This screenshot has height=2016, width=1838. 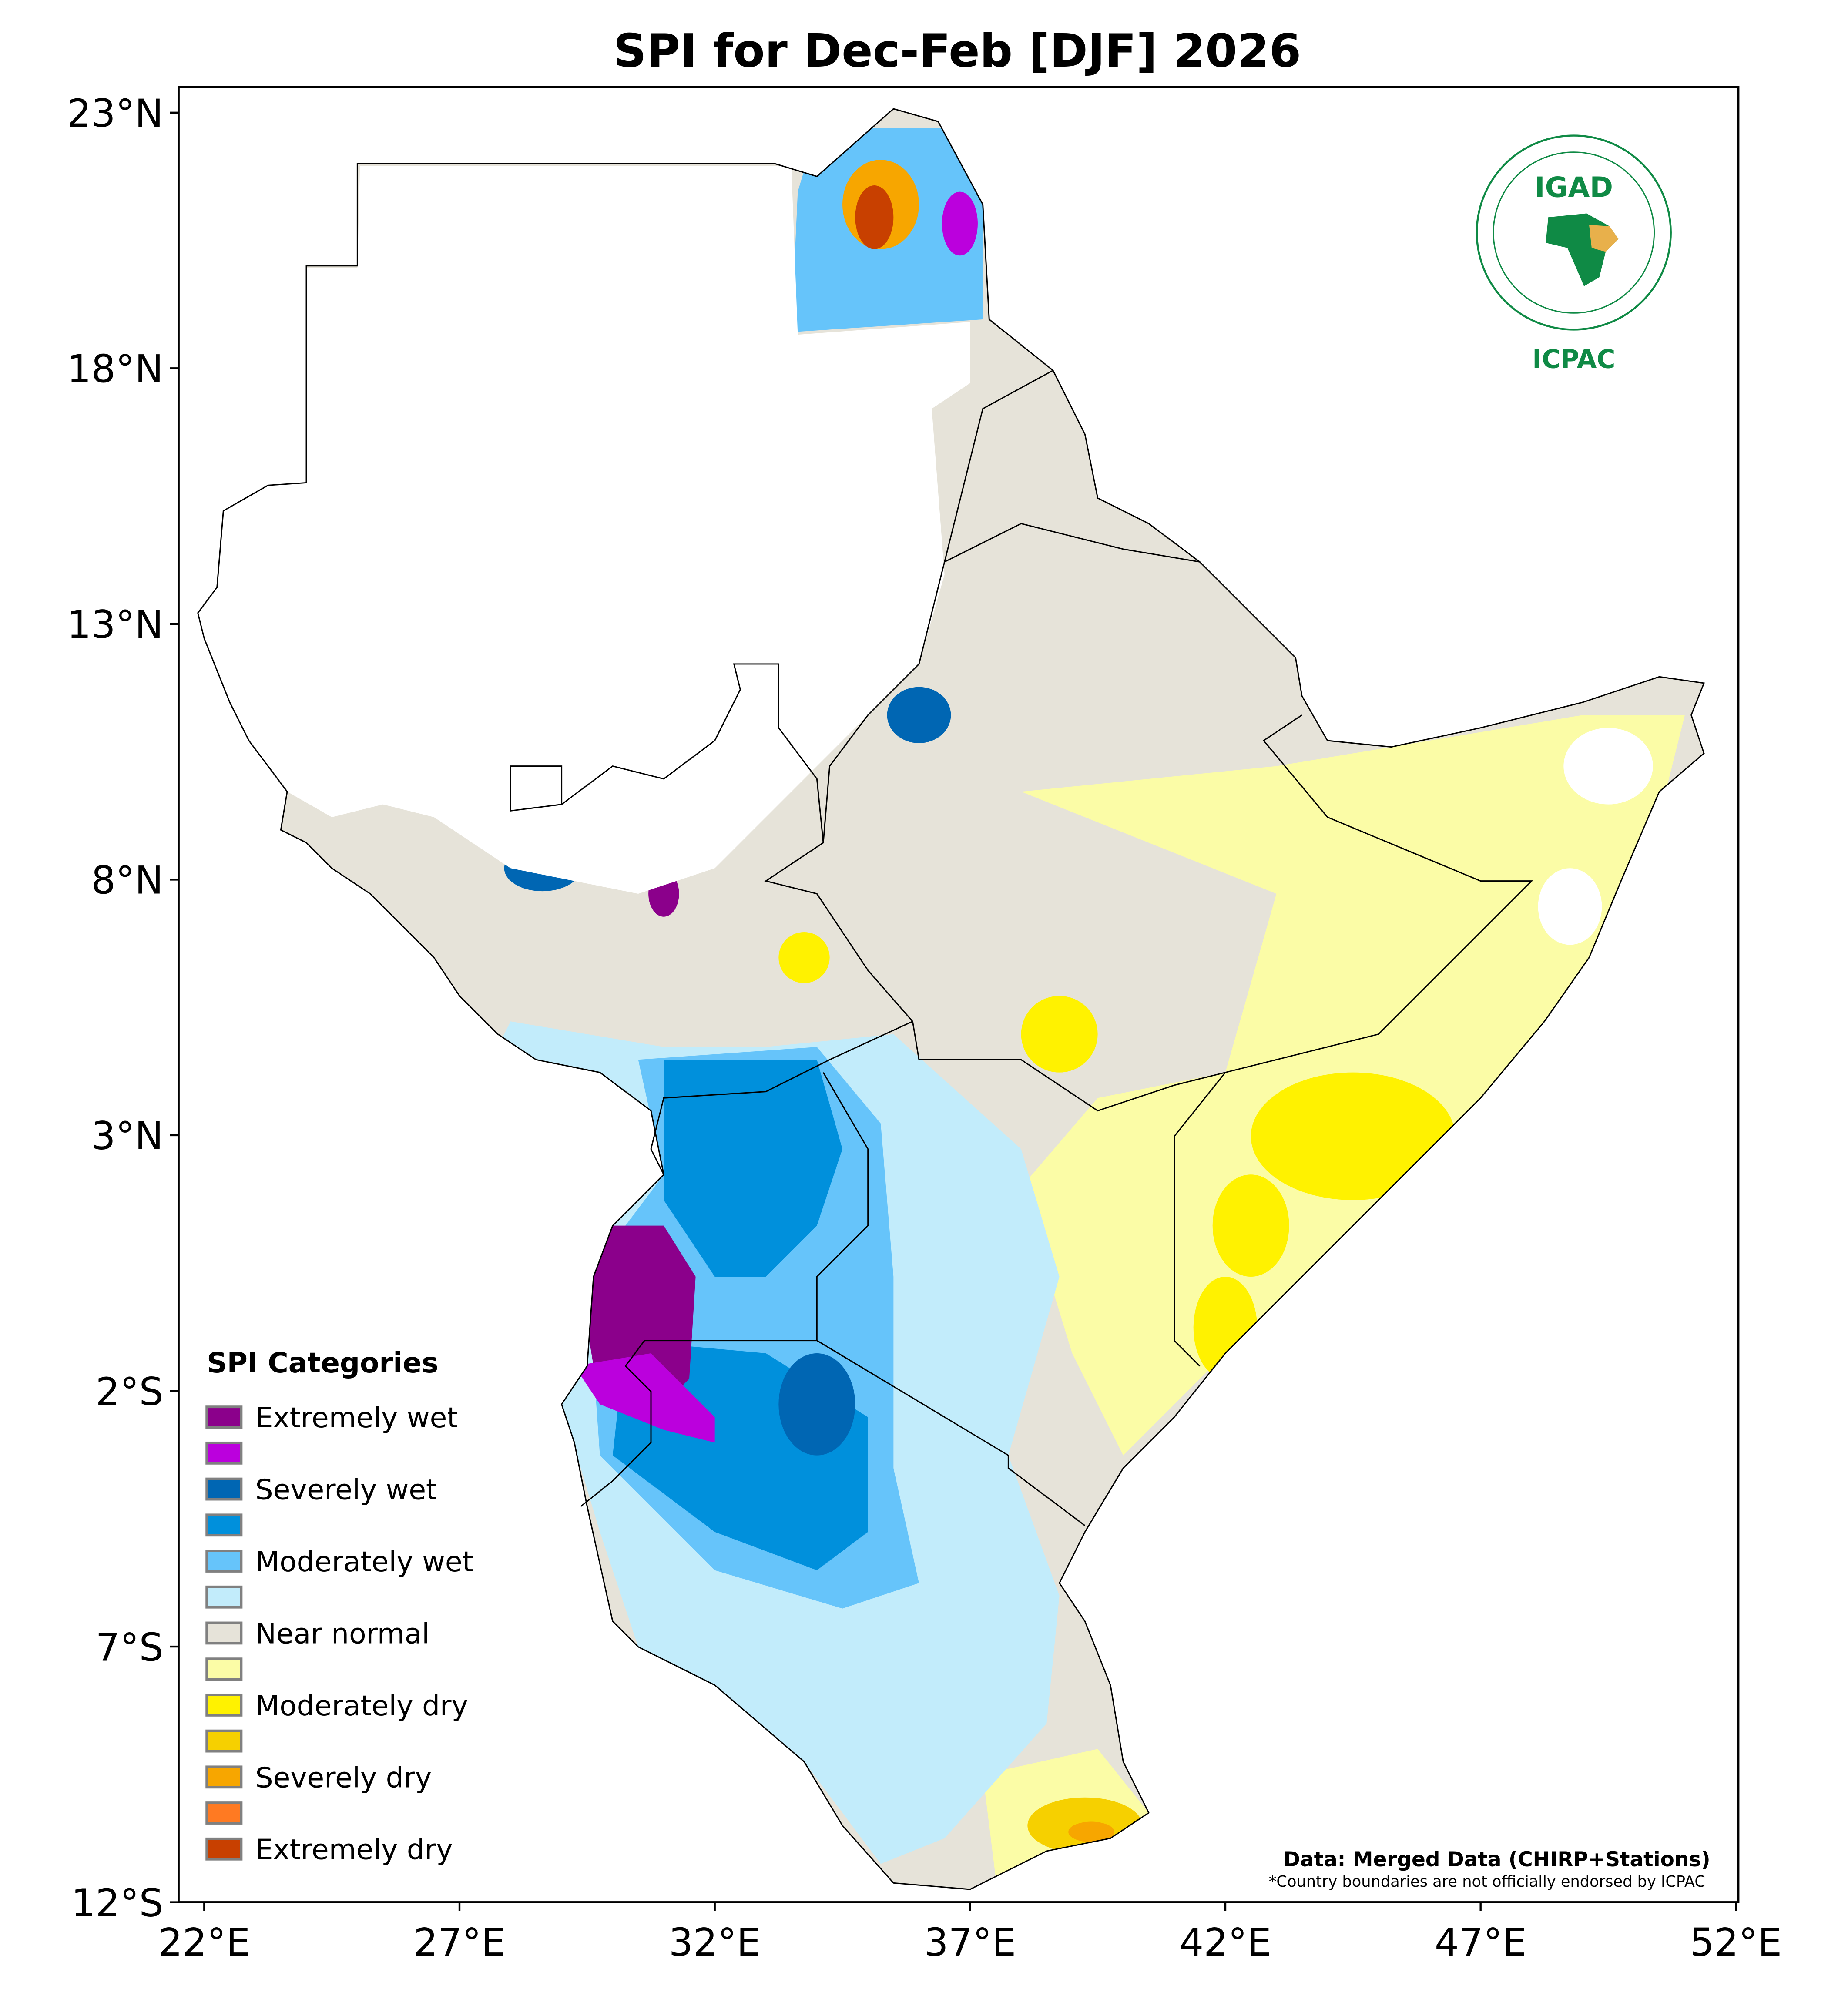 I want to click on wet-area, so click(x=753, y=1168).